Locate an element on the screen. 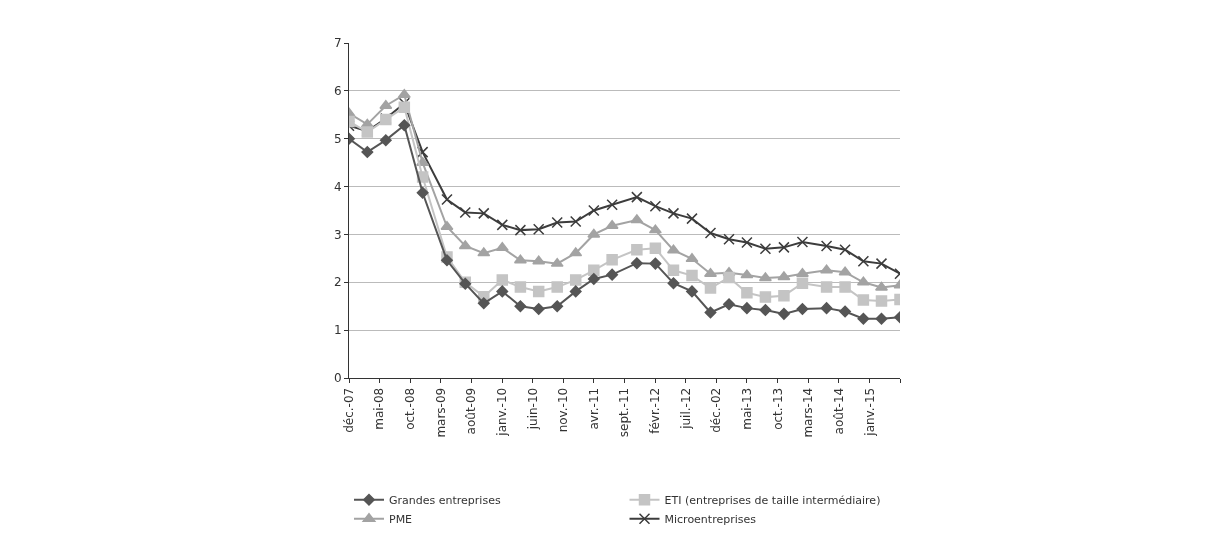 The height and width of the screenshot is (545, 1209). y-tick-label: 6 is located at coordinates (337, 91).